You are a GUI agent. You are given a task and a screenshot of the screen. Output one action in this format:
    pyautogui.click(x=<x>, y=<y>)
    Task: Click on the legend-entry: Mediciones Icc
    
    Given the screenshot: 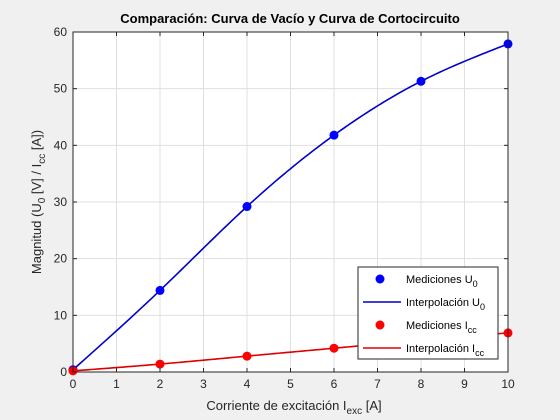 What is the action you would take?
    pyautogui.click(x=441, y=327)
    